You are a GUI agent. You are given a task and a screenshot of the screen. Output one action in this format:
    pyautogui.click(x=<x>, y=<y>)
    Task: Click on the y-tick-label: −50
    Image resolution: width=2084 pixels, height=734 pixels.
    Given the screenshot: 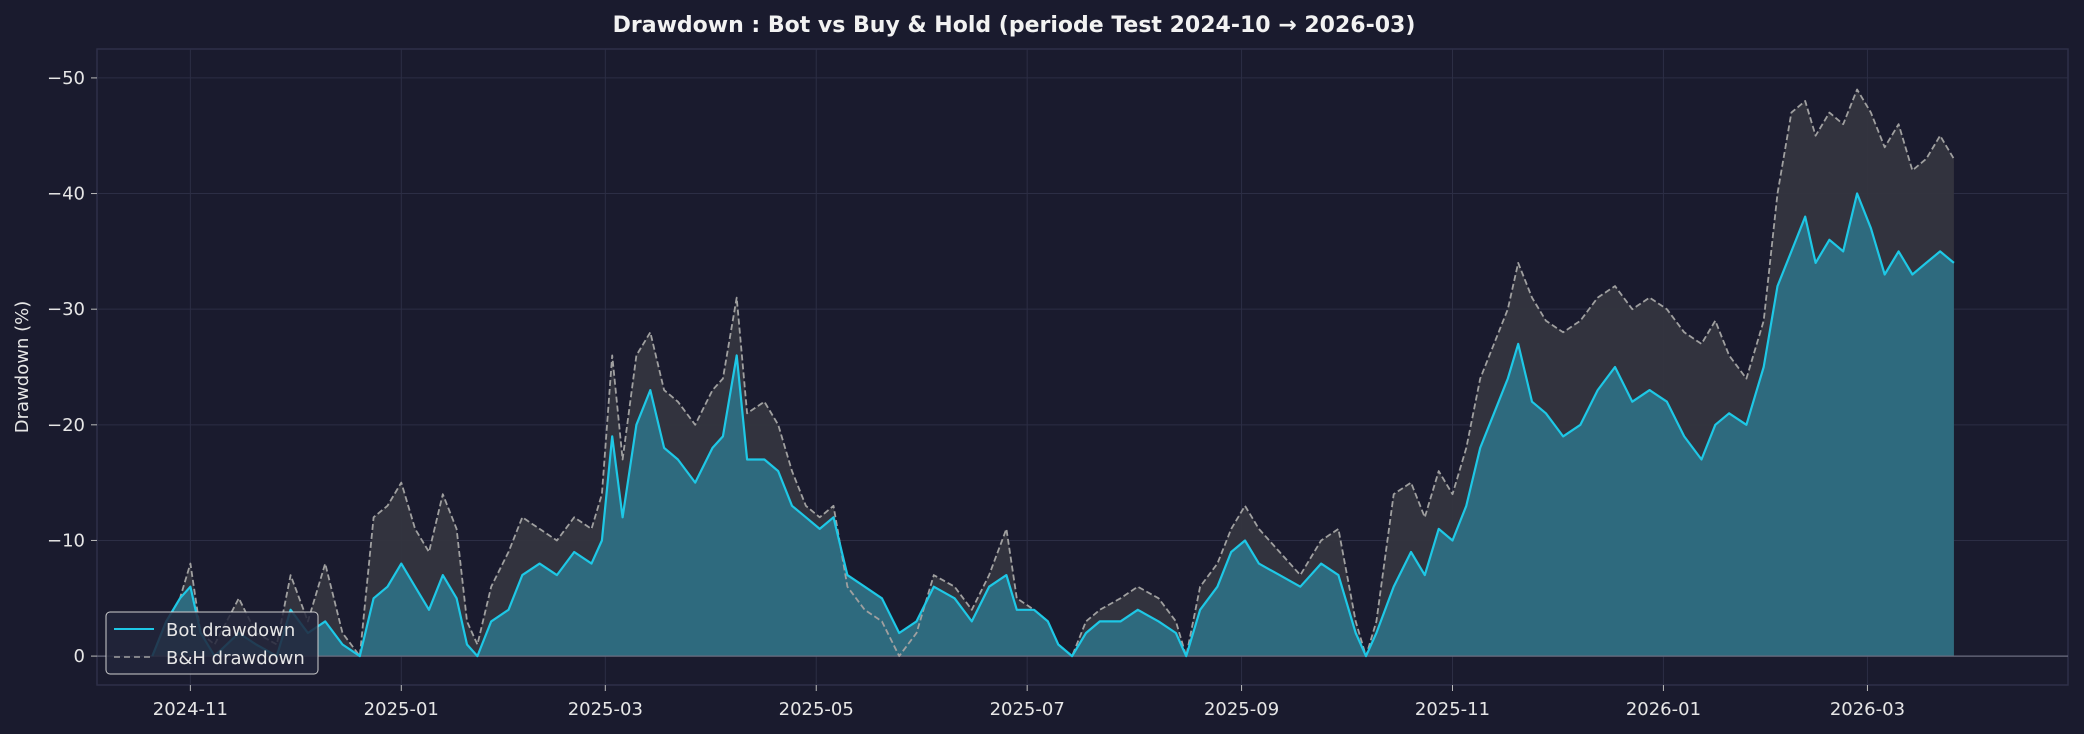 What is the action you would take?
    pyautogui.click(x=66, y=78)
    